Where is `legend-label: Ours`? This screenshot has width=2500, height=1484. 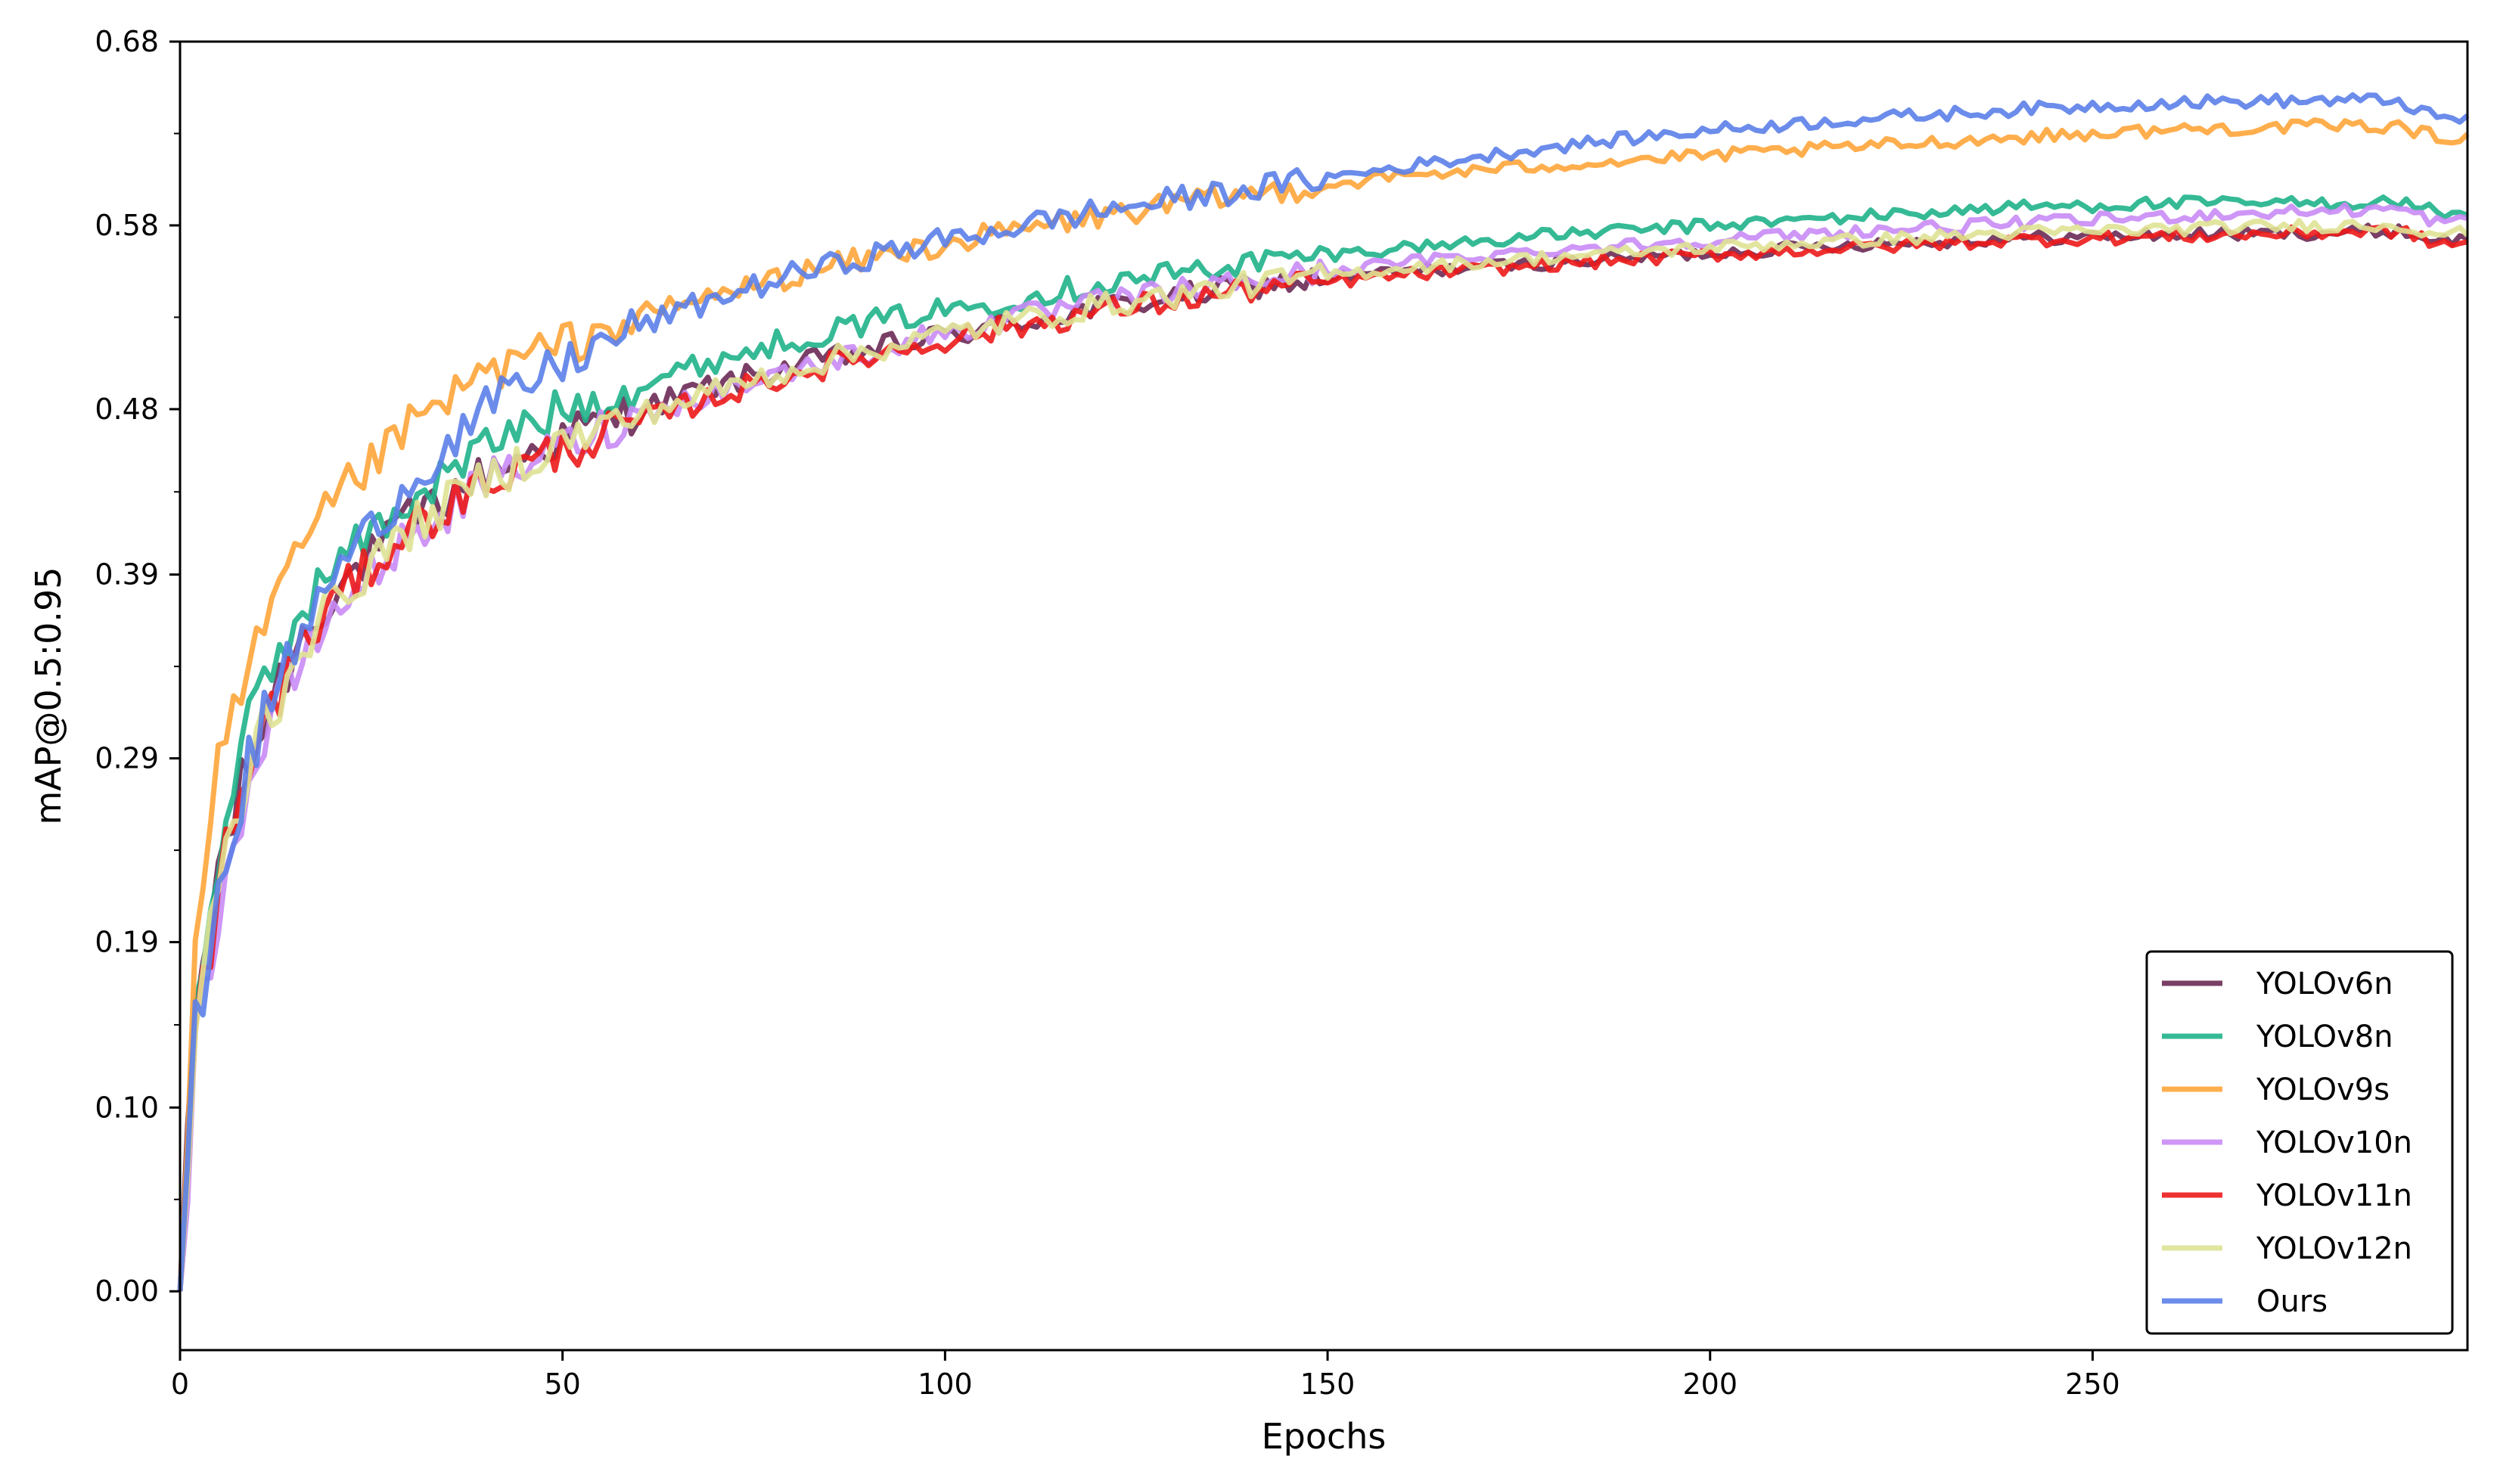 legend-label: Ours is located at coordinates (2292, 1301).